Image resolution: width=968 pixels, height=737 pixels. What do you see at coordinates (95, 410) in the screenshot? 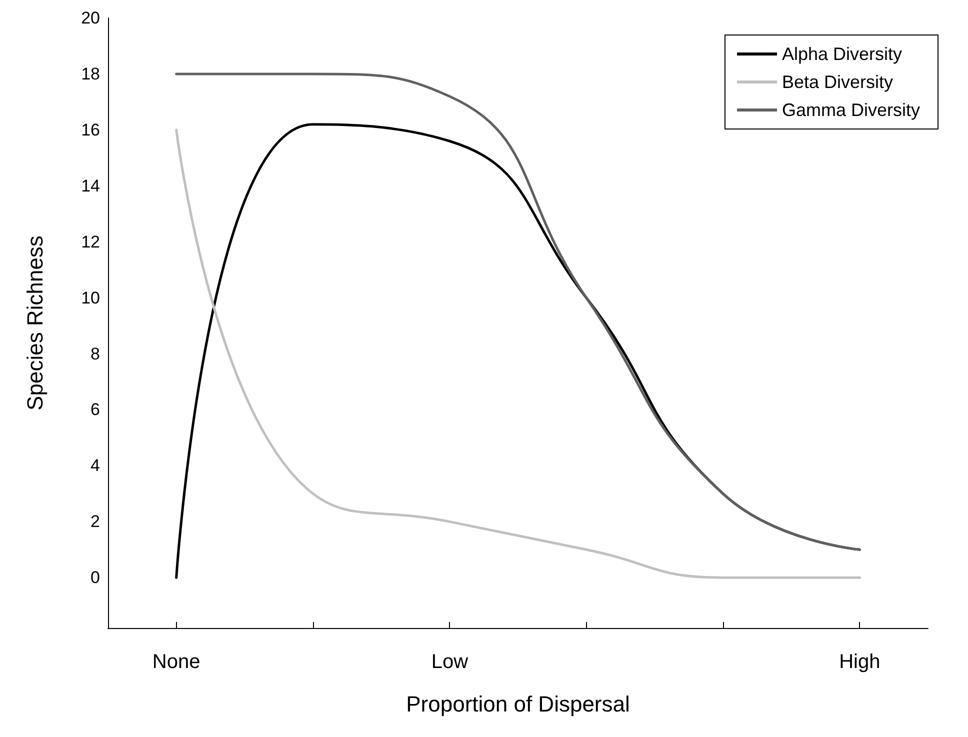
I see `y-tick-label: 6` at bounding box center [95, 410].